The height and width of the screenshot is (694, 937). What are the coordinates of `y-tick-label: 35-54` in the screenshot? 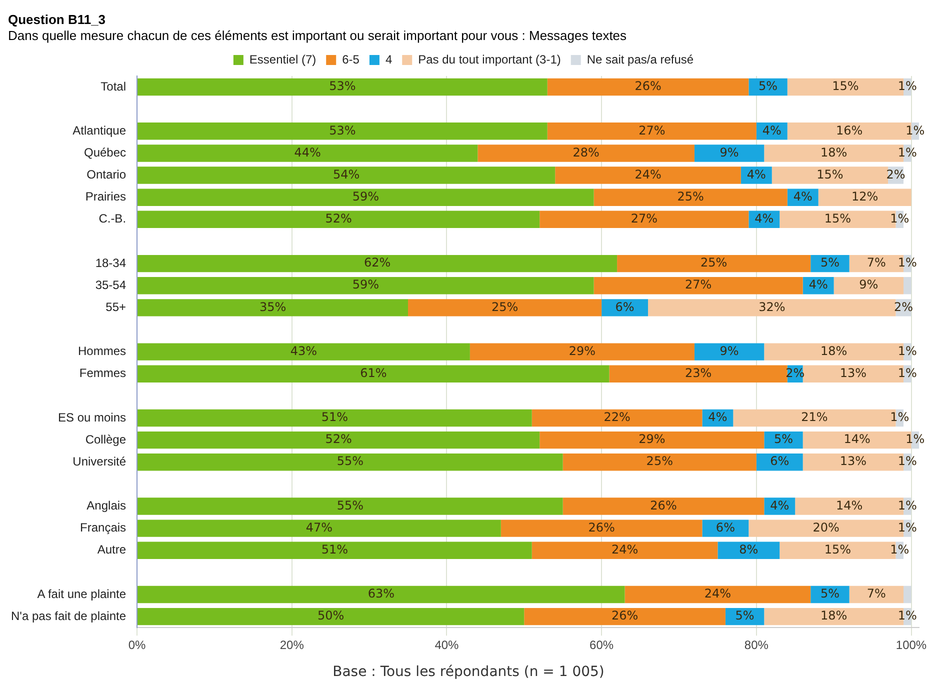 It's located at (110, 285).